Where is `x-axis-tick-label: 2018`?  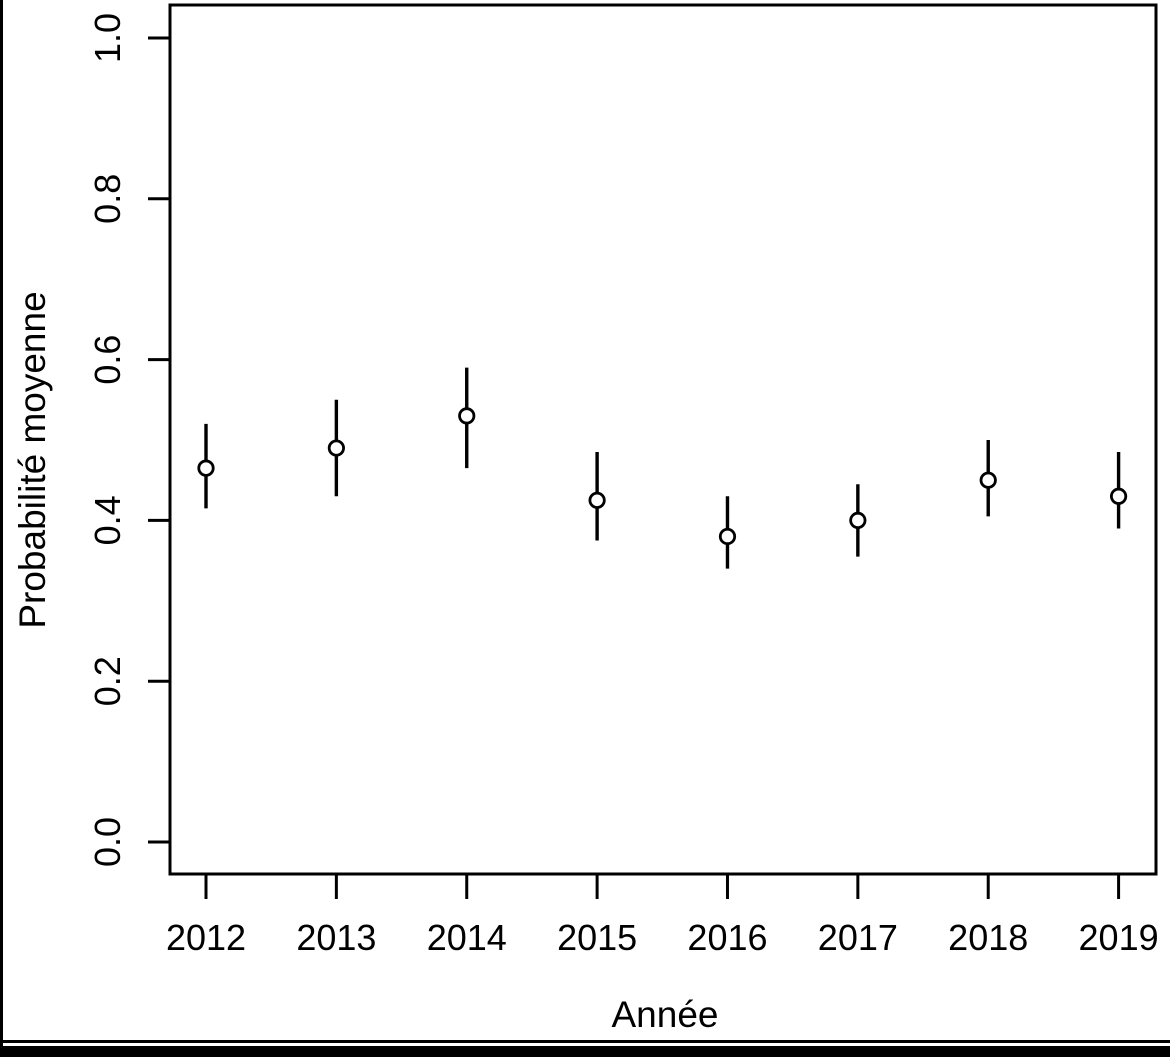
x-axis-tick-label: 2018 is located at coordinates (988, 937).